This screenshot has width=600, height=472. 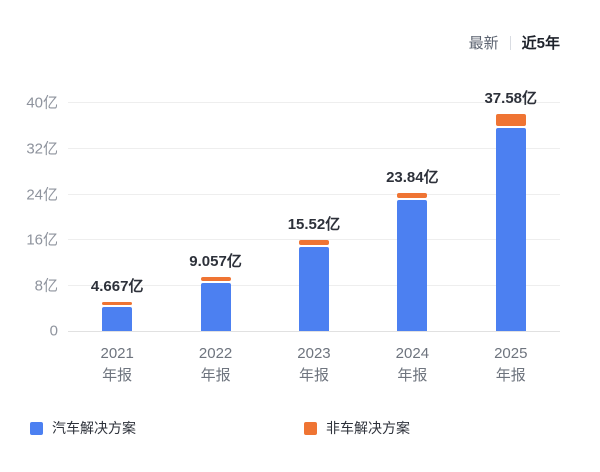 I want to click on period-tab-latest: 最新, so click(x=483, y=43).